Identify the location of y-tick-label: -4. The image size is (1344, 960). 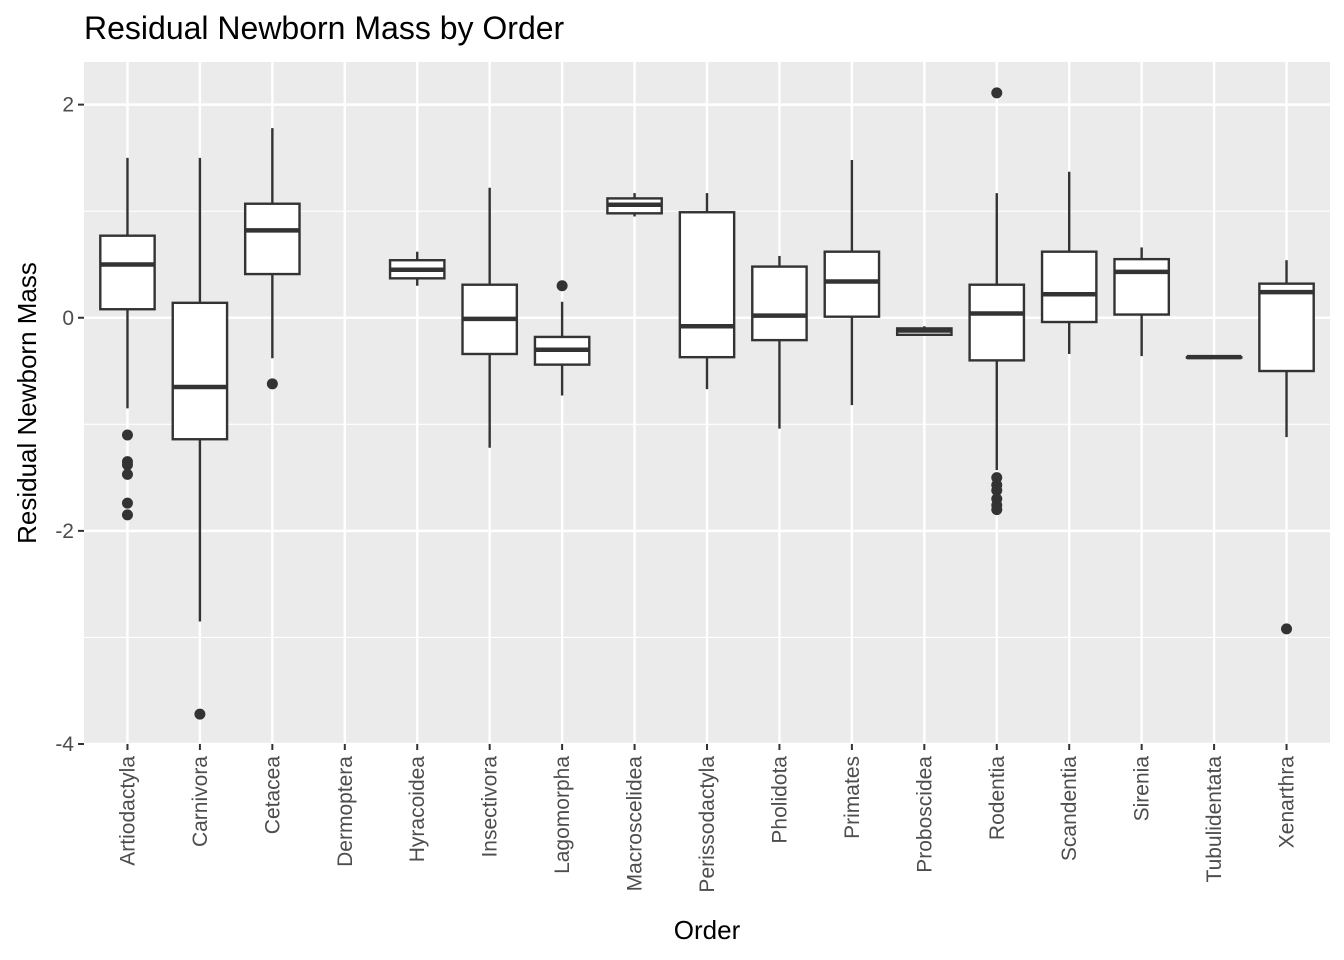
(64, 744).